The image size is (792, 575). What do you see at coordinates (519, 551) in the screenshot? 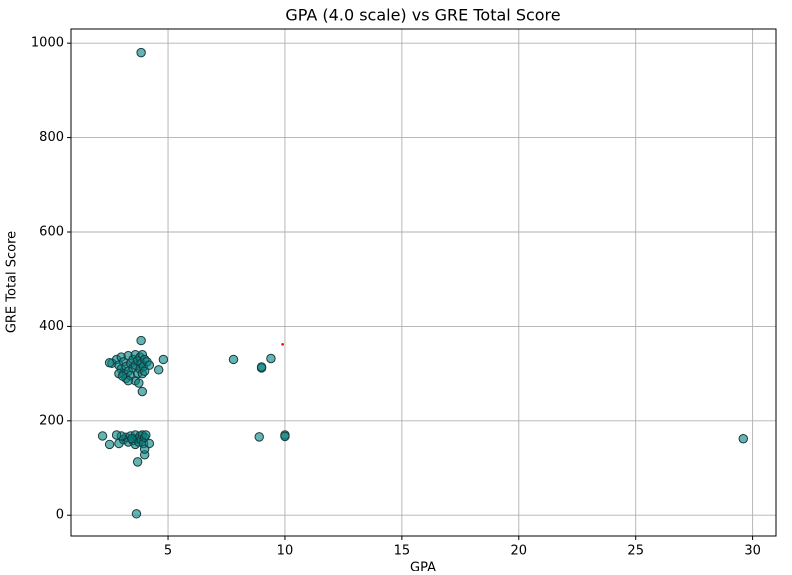
I see `x-tick-label: 20` at bounding box center [519, 551].